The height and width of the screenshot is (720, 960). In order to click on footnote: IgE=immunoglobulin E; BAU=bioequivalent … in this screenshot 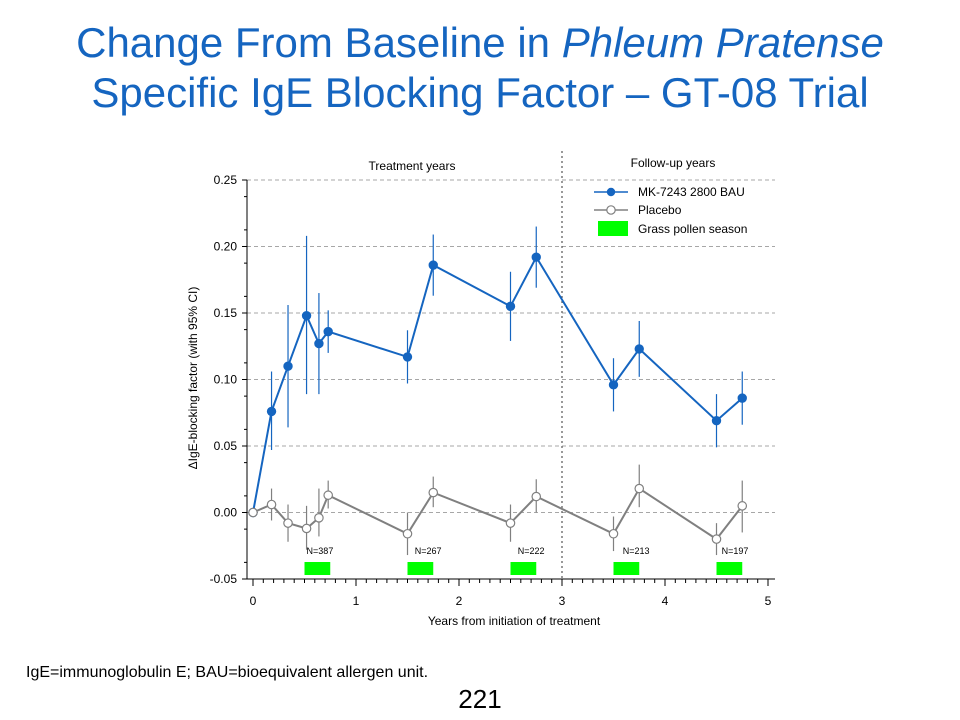, I will do `click(227, 672)`.